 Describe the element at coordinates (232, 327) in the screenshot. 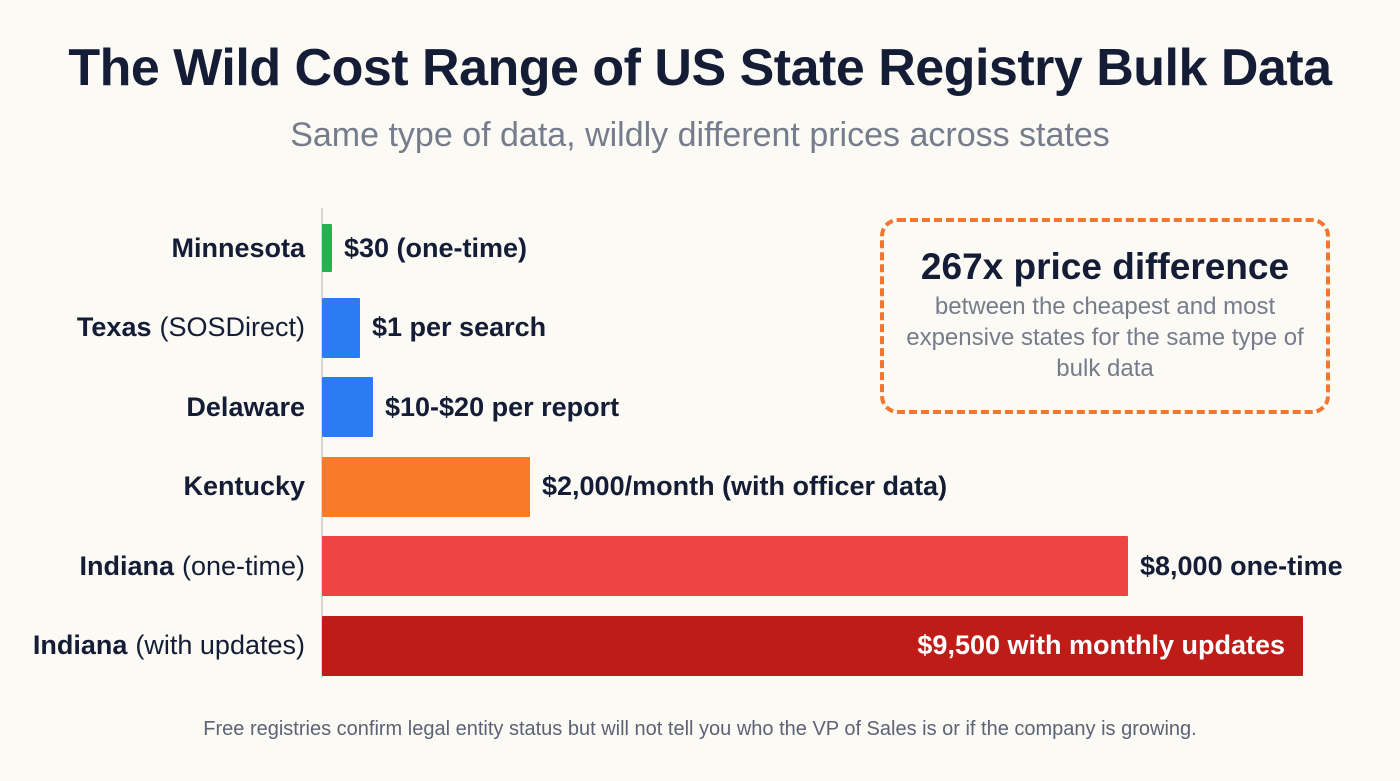

I see `bar-category-qualifier: (SOSDirect)` at that location.